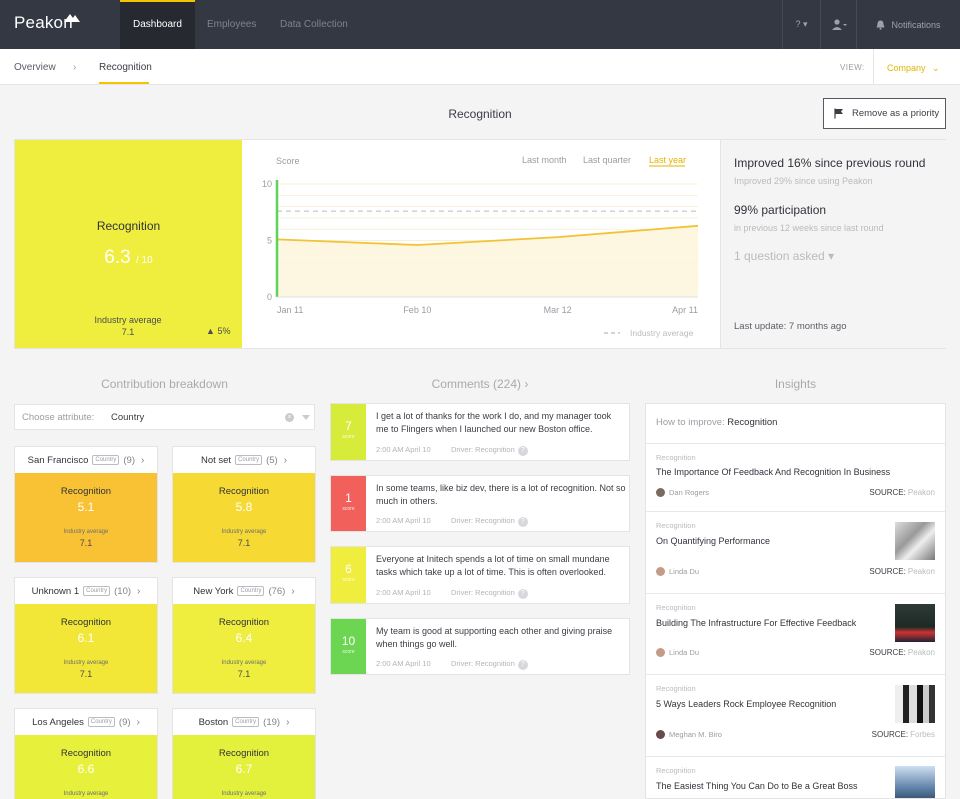 This screenshot has width=960, height=799. I want to click on score-title: Recognition, so click(128, 226).